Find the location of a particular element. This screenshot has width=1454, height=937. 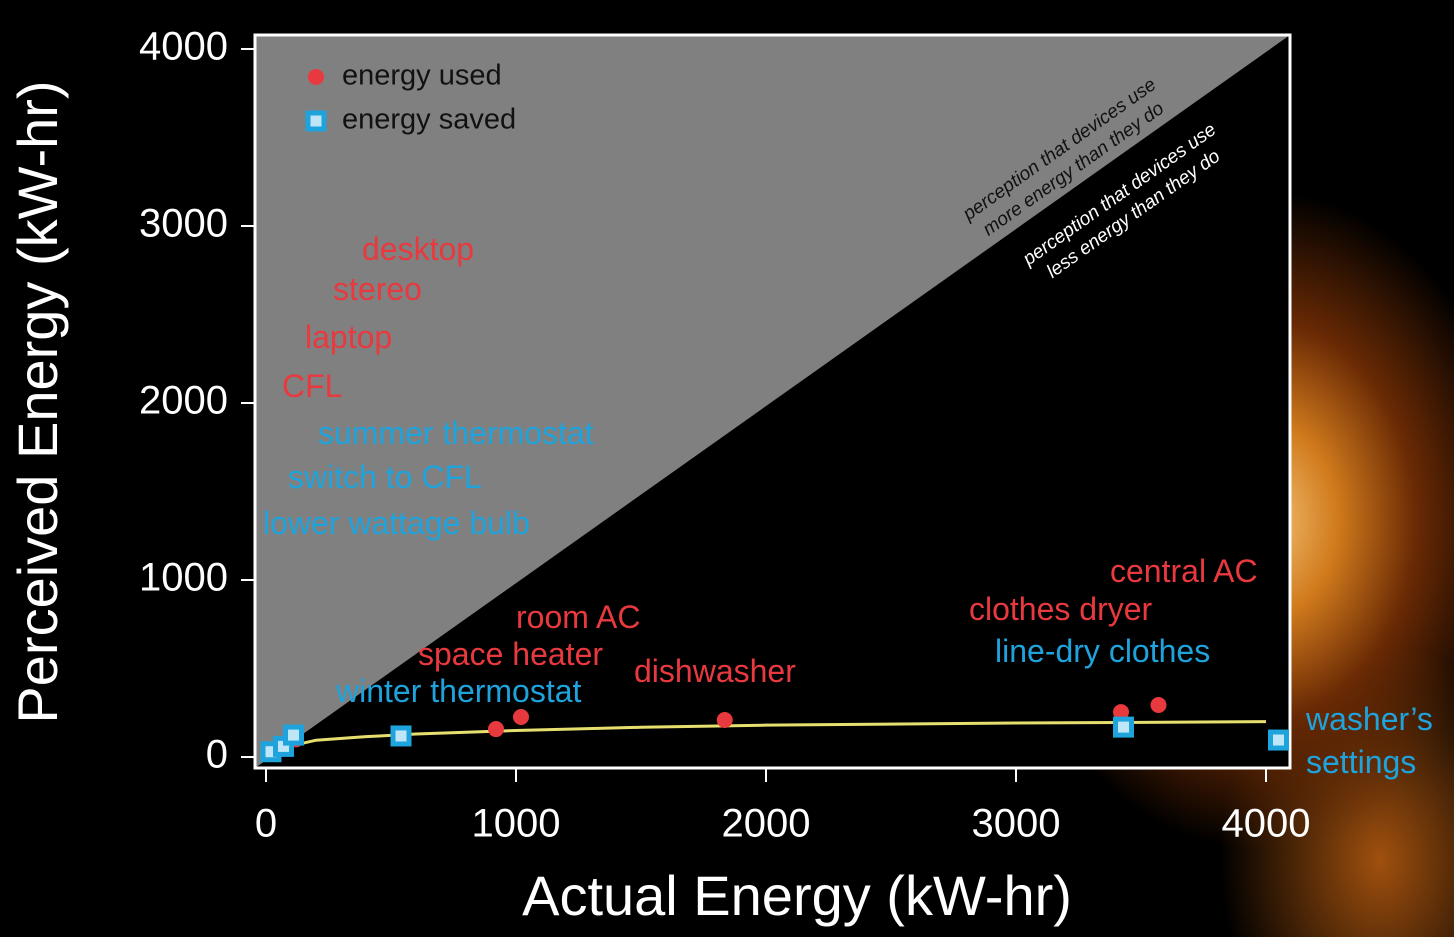

legend-label: energy used is located at coordinates (422, 76).